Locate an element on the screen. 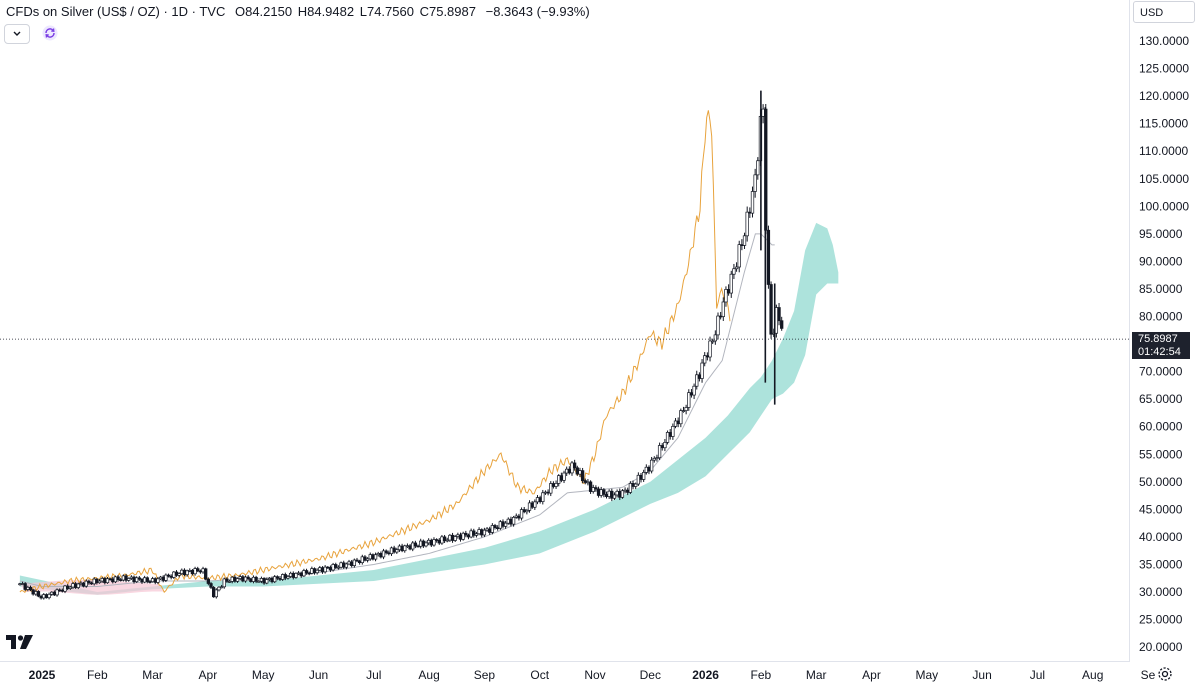 The width and height of the screenshot is (1200, 685). x-tick-label: 2026 is located at coordinates (705, 675).